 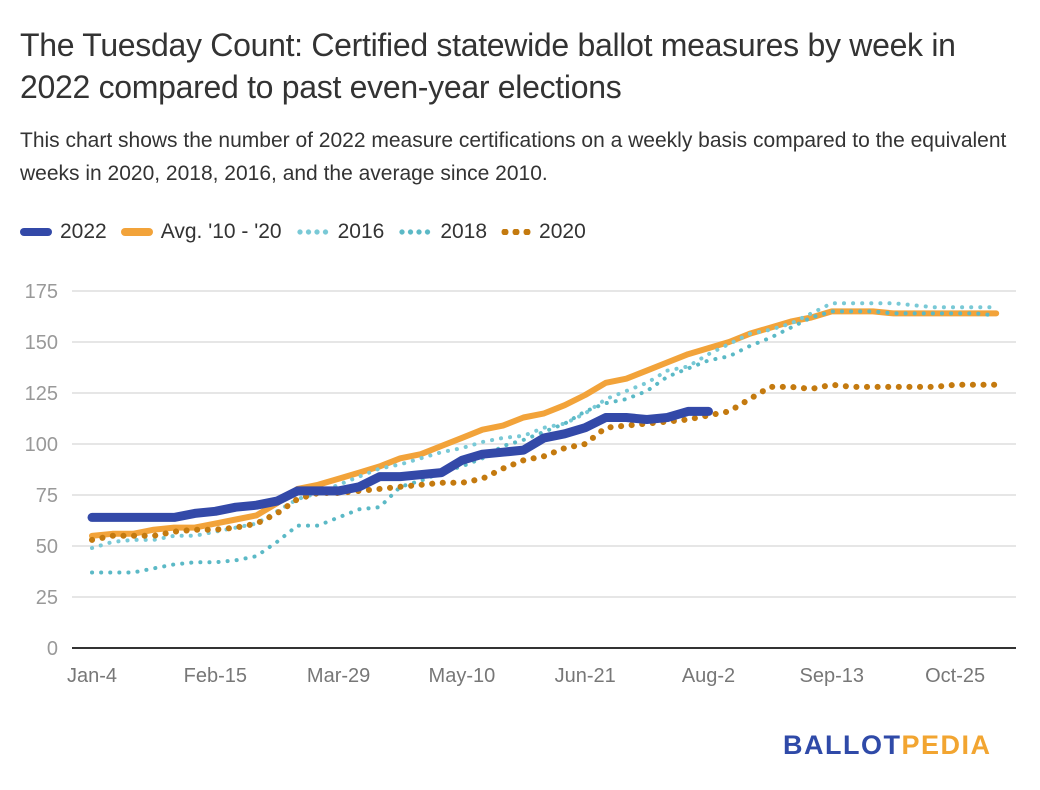 What do you see at coordinates (215, 676) in the screenshot?
I see `x-tick-label: Feb-15` at bounding box center [215, 676].